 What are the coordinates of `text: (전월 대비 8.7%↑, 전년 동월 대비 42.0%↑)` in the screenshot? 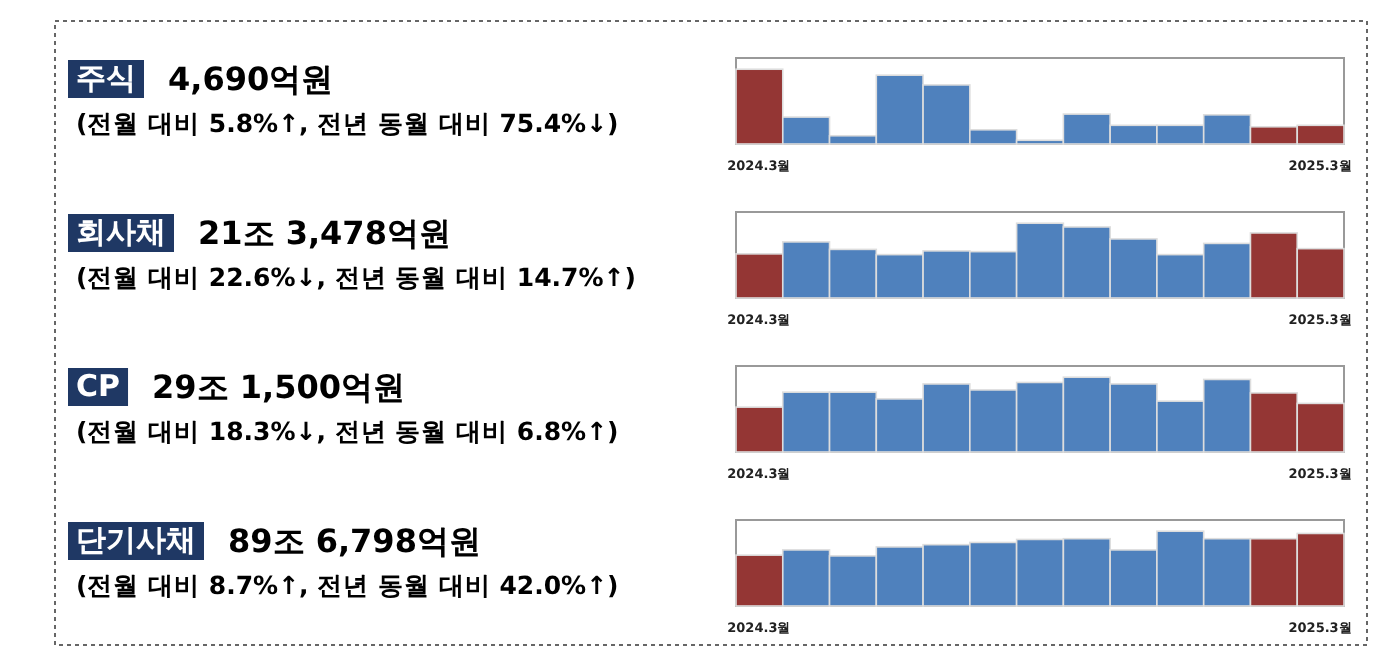 It's located at (347, 585).